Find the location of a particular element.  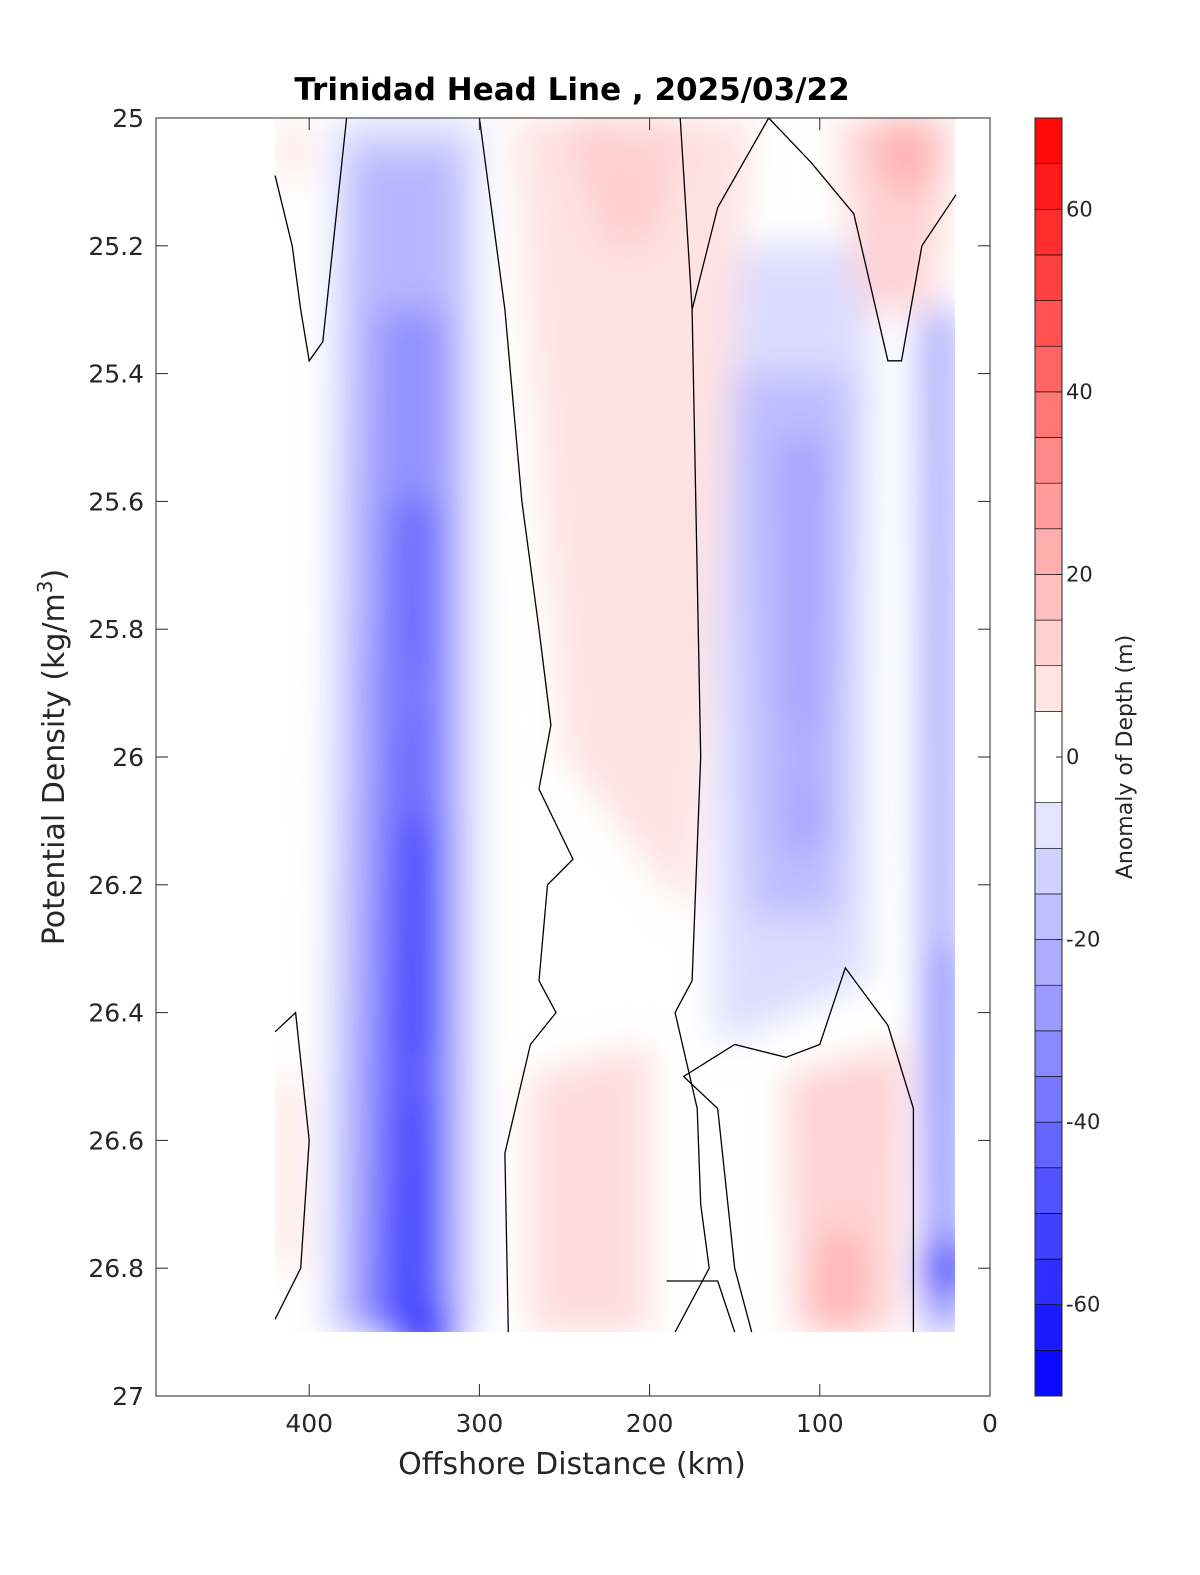

y-tick-label: 27 is located at coordinates (128, 1396).